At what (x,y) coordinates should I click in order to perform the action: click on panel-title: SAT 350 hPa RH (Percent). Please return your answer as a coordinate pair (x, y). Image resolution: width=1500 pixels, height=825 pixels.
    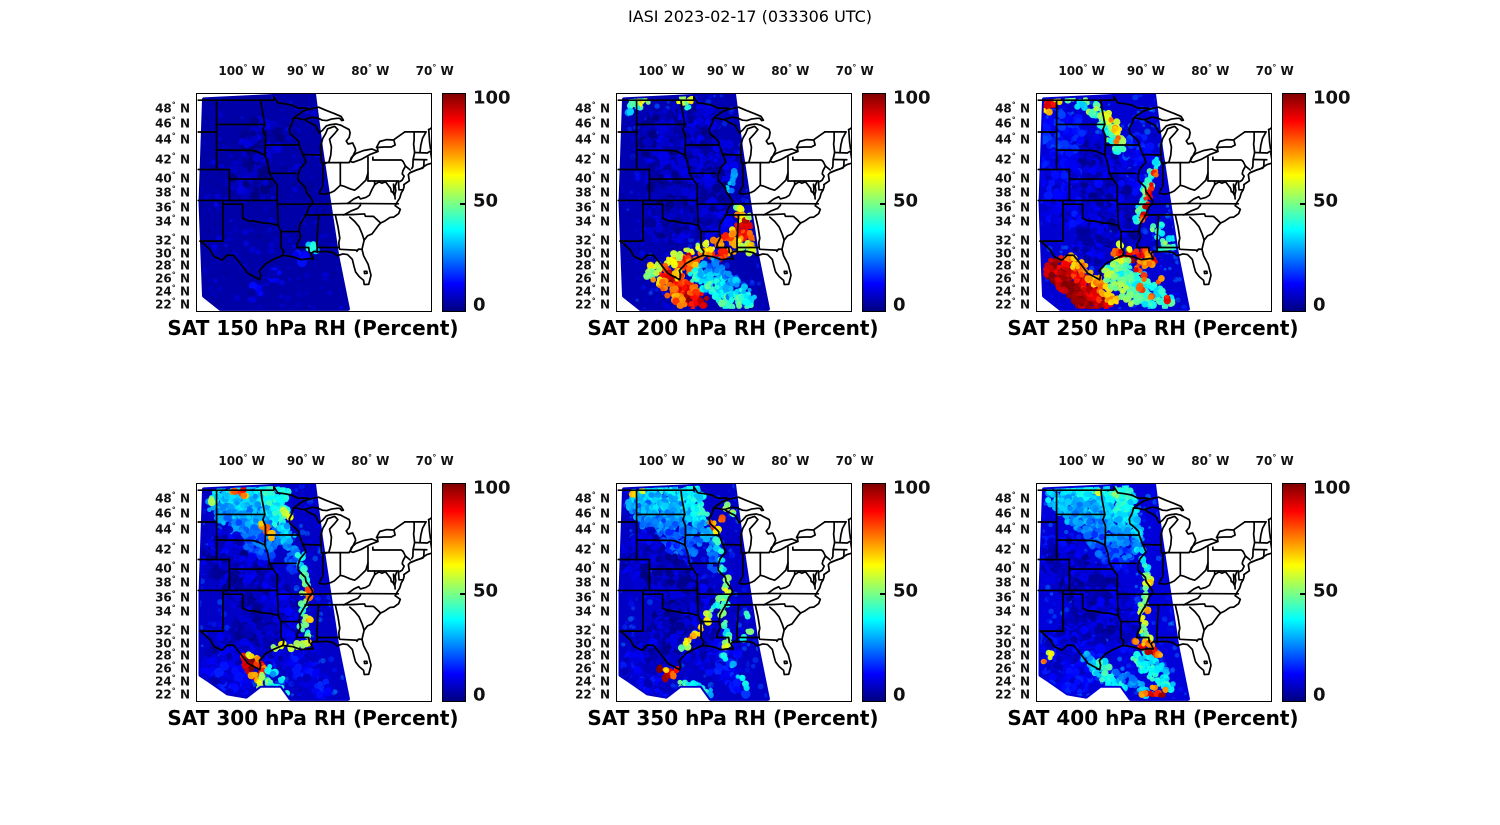
    Looking at the image, I should click on (733, 718).